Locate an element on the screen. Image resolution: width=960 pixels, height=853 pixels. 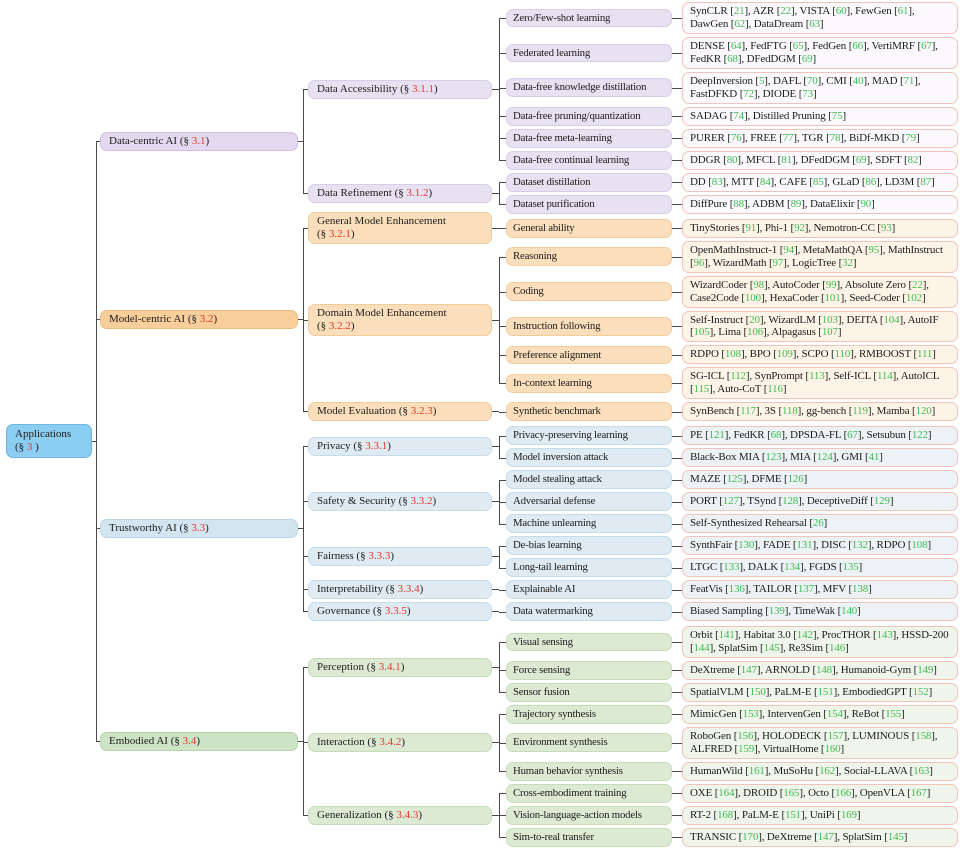
citation-number-link: 89 is located at coordinates (796, 203).